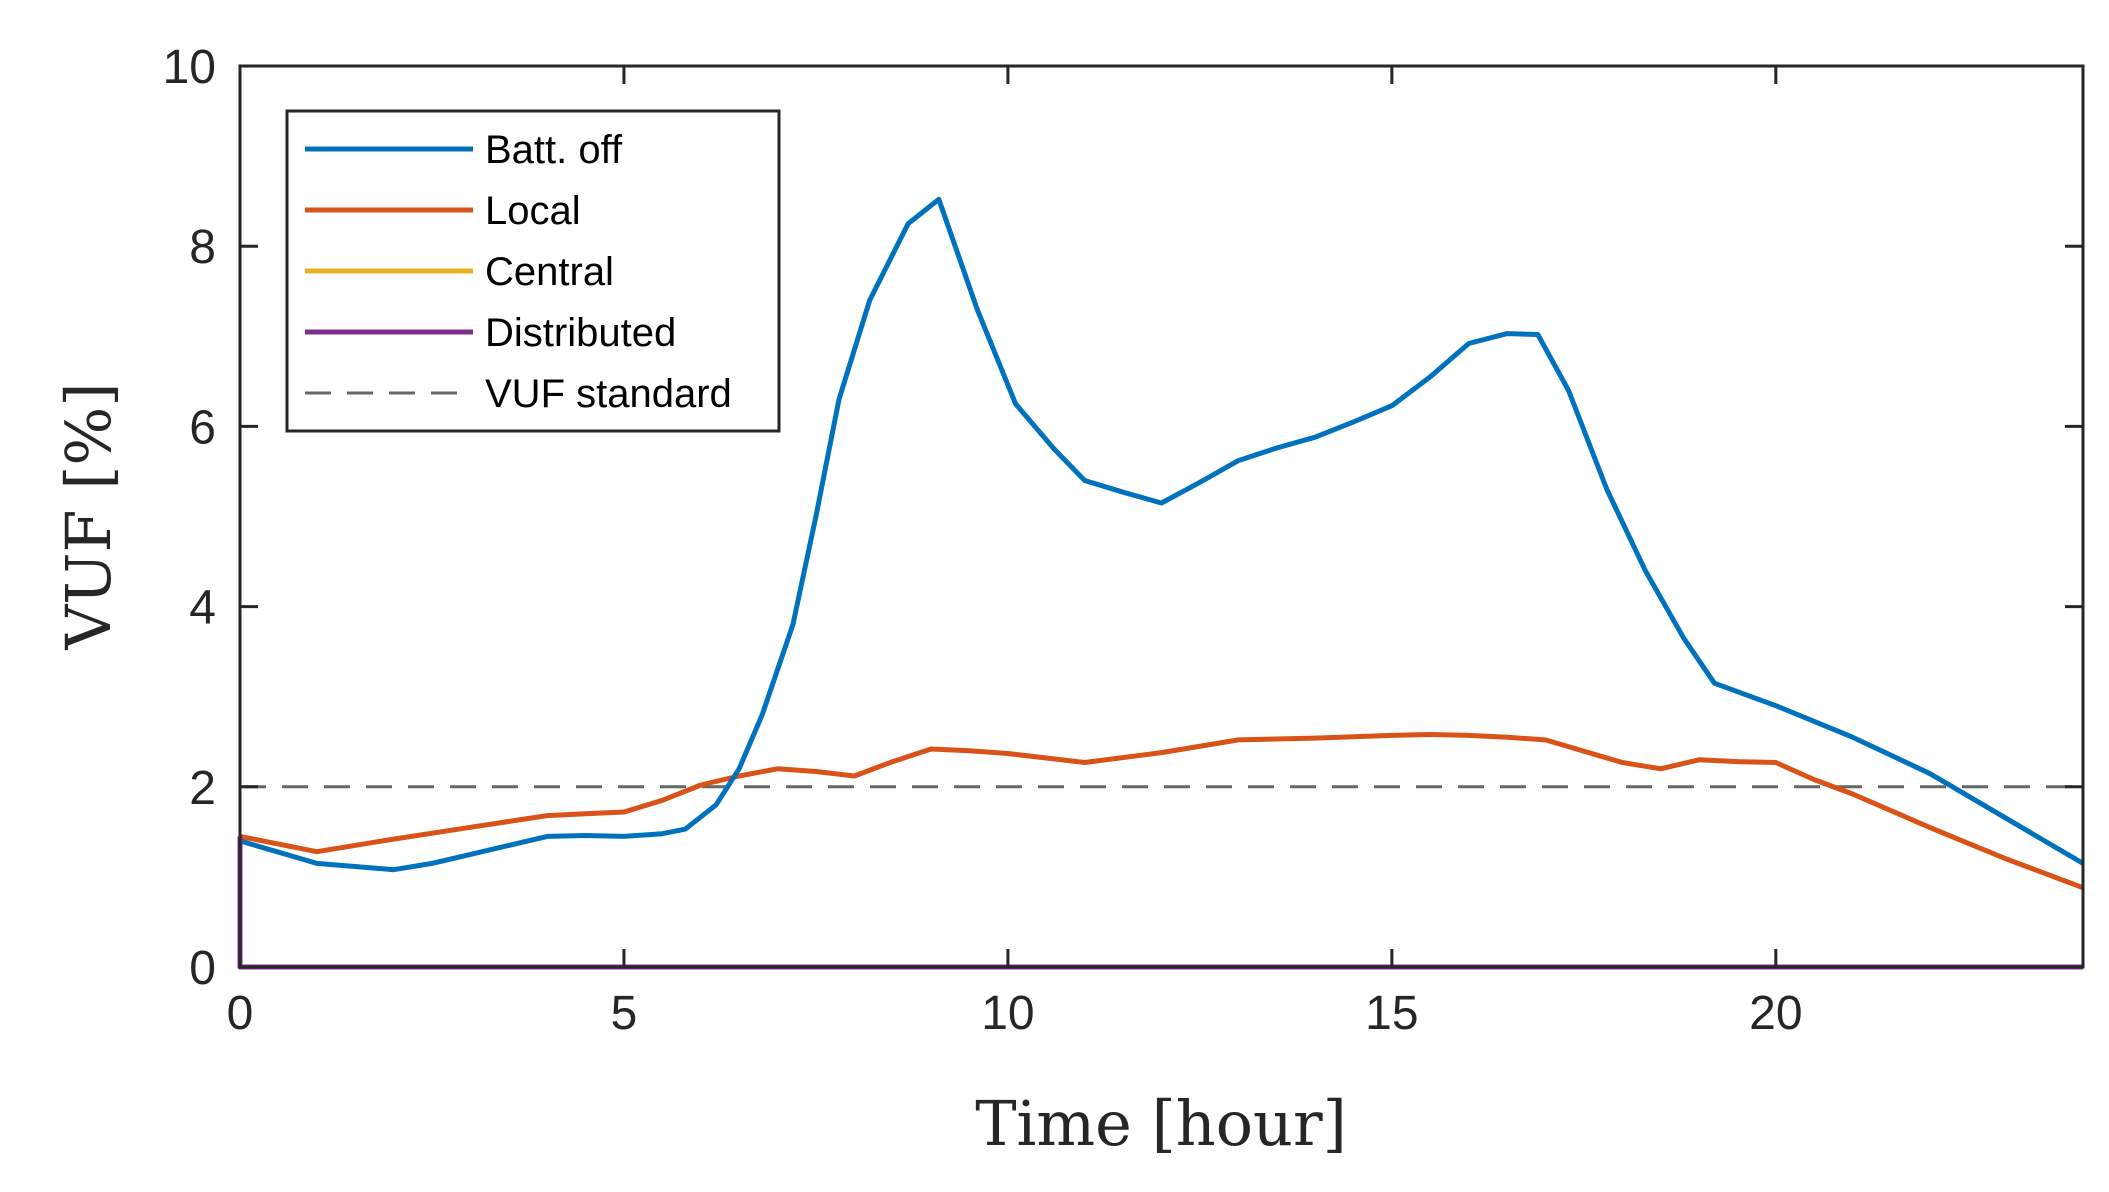  Describe the element at coordinates (1161, 1123) in the screenshot. I see `x-axis-title: Time [hour]` at that location.